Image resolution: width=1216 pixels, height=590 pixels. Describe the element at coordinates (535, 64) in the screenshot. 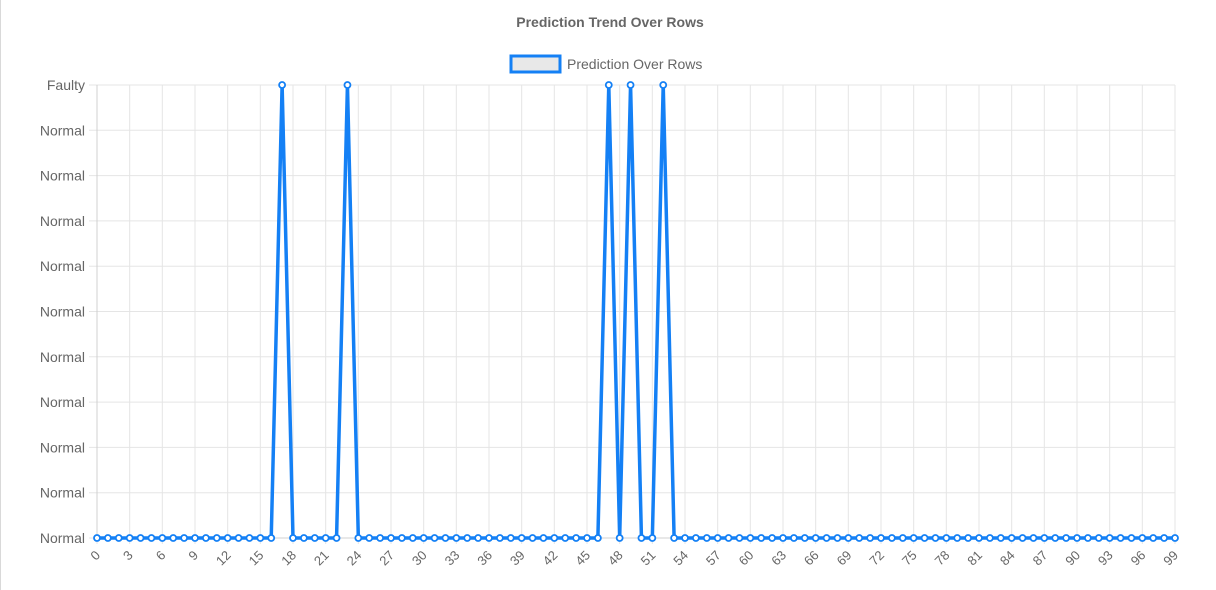

I see `legend-swatch` at that location.